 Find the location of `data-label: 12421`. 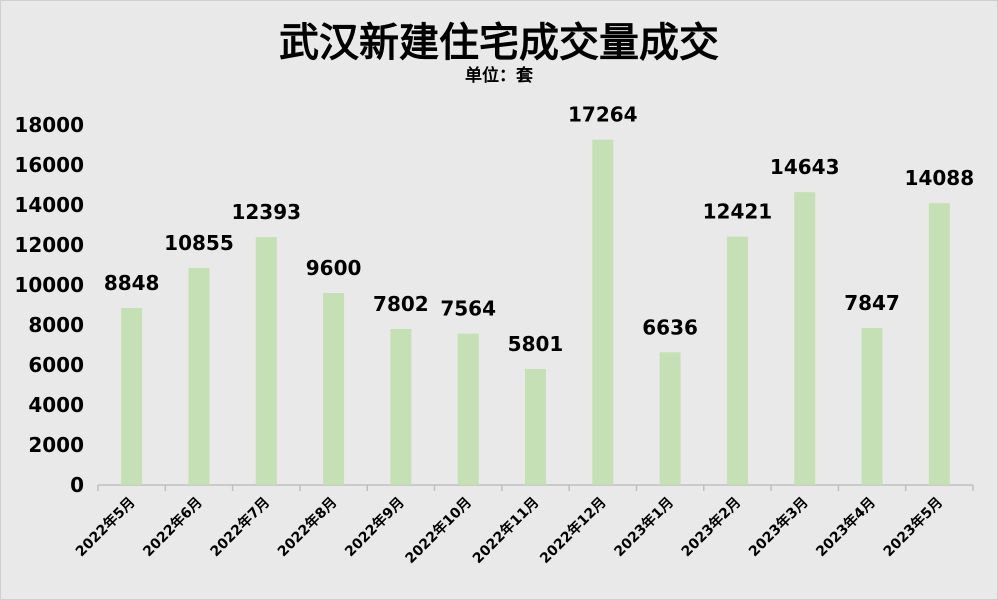

data-label: 12421 is located at coordinates (738, 212).